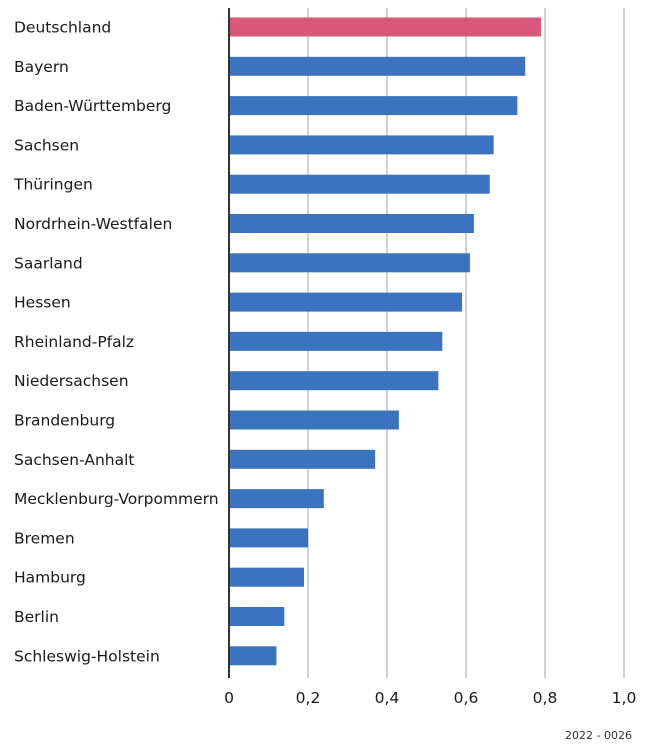  Describe the element at coordinates (87, 656) in the screenshot. I see `category-label: Schleswig-Holstein` at that location.